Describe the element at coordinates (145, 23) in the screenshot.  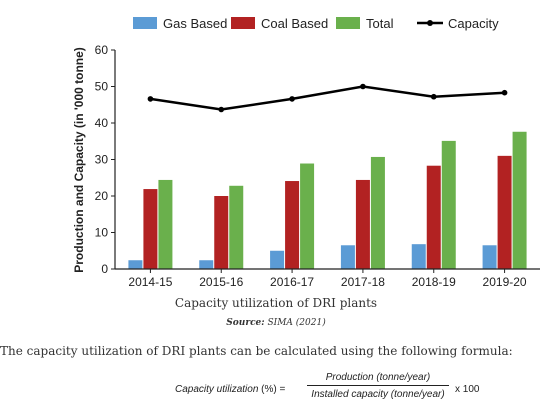
I see `legend-swatch-gas-based` at that location.